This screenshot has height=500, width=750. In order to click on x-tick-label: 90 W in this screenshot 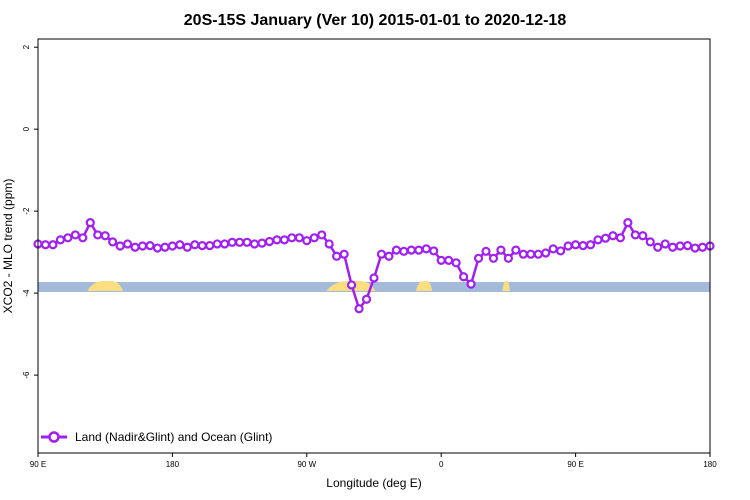, I will do `click(306, 464)`.